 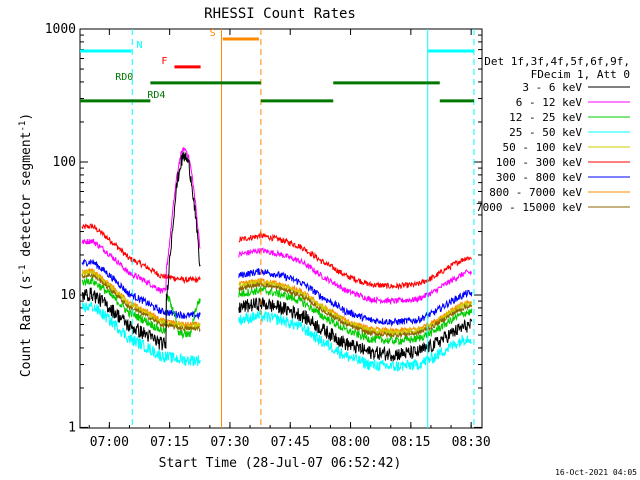 What do you see at coordinates (169, 442) in the screenshot?
I see `x-tick-label: 07:15` at bounding box center [169, 442].